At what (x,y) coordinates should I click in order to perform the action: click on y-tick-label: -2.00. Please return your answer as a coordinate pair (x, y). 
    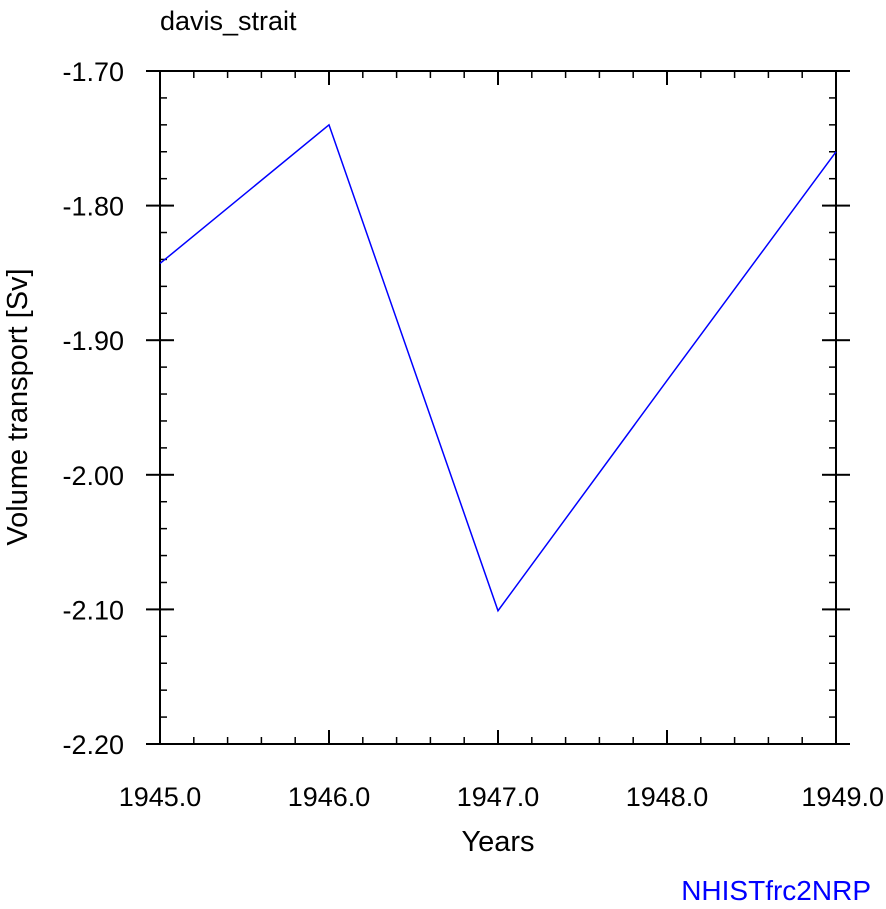
    Looking at the image, I should click on (93, 476).